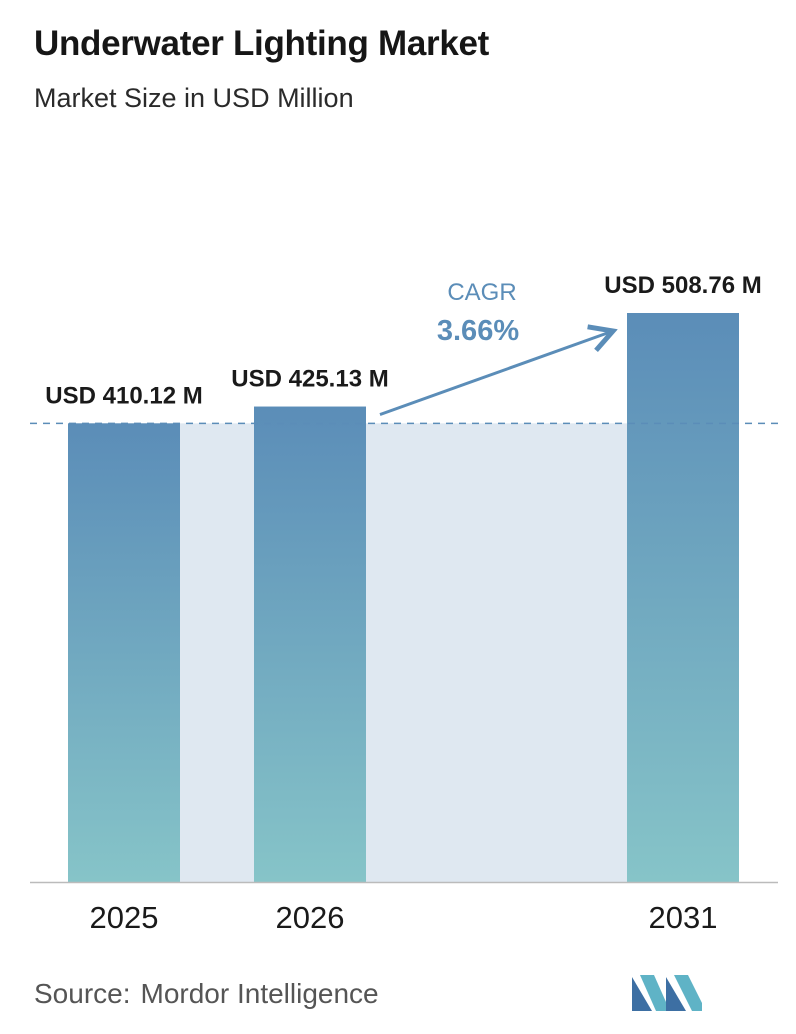  What do you see at coordinates (124, 652) in the screenshot?
I see `bar-2025` at bounding box center [124, 652].